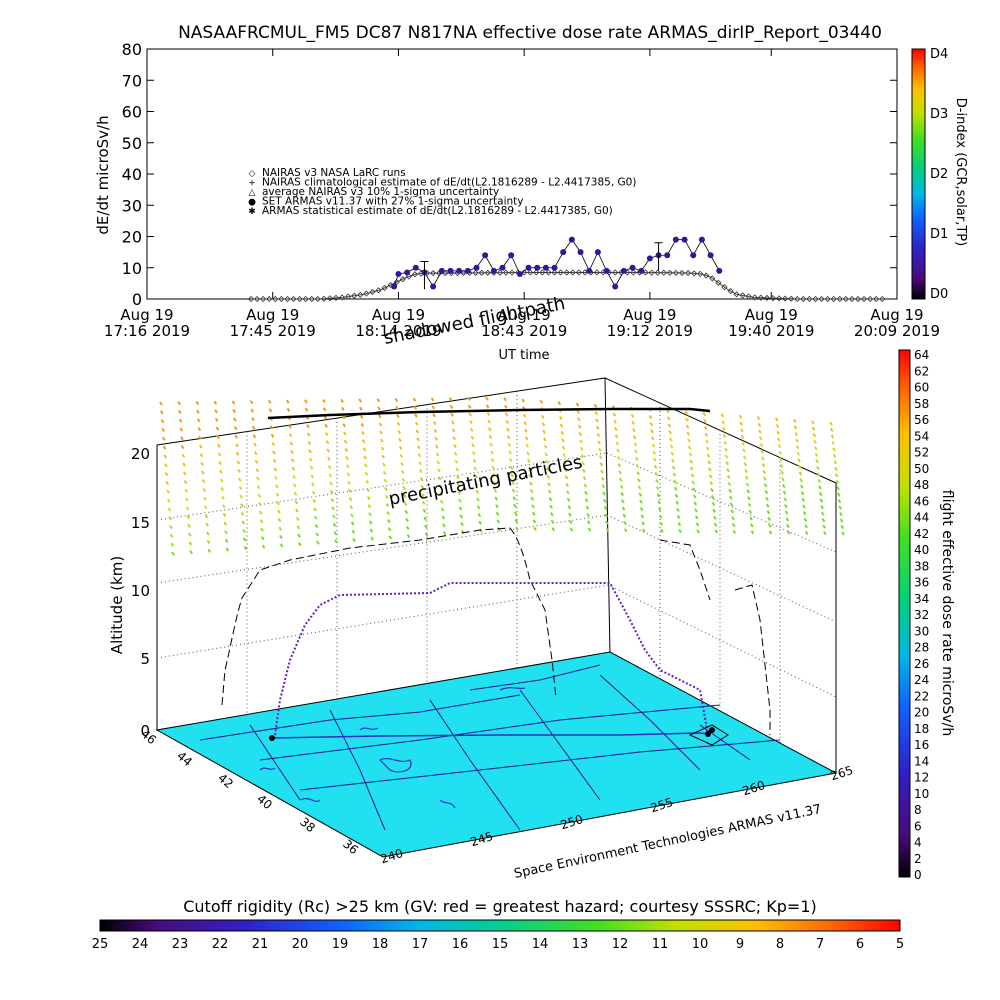  Describe the element at coordinates (708, 734) in the screenshot. I see `airport-marker` at that location.